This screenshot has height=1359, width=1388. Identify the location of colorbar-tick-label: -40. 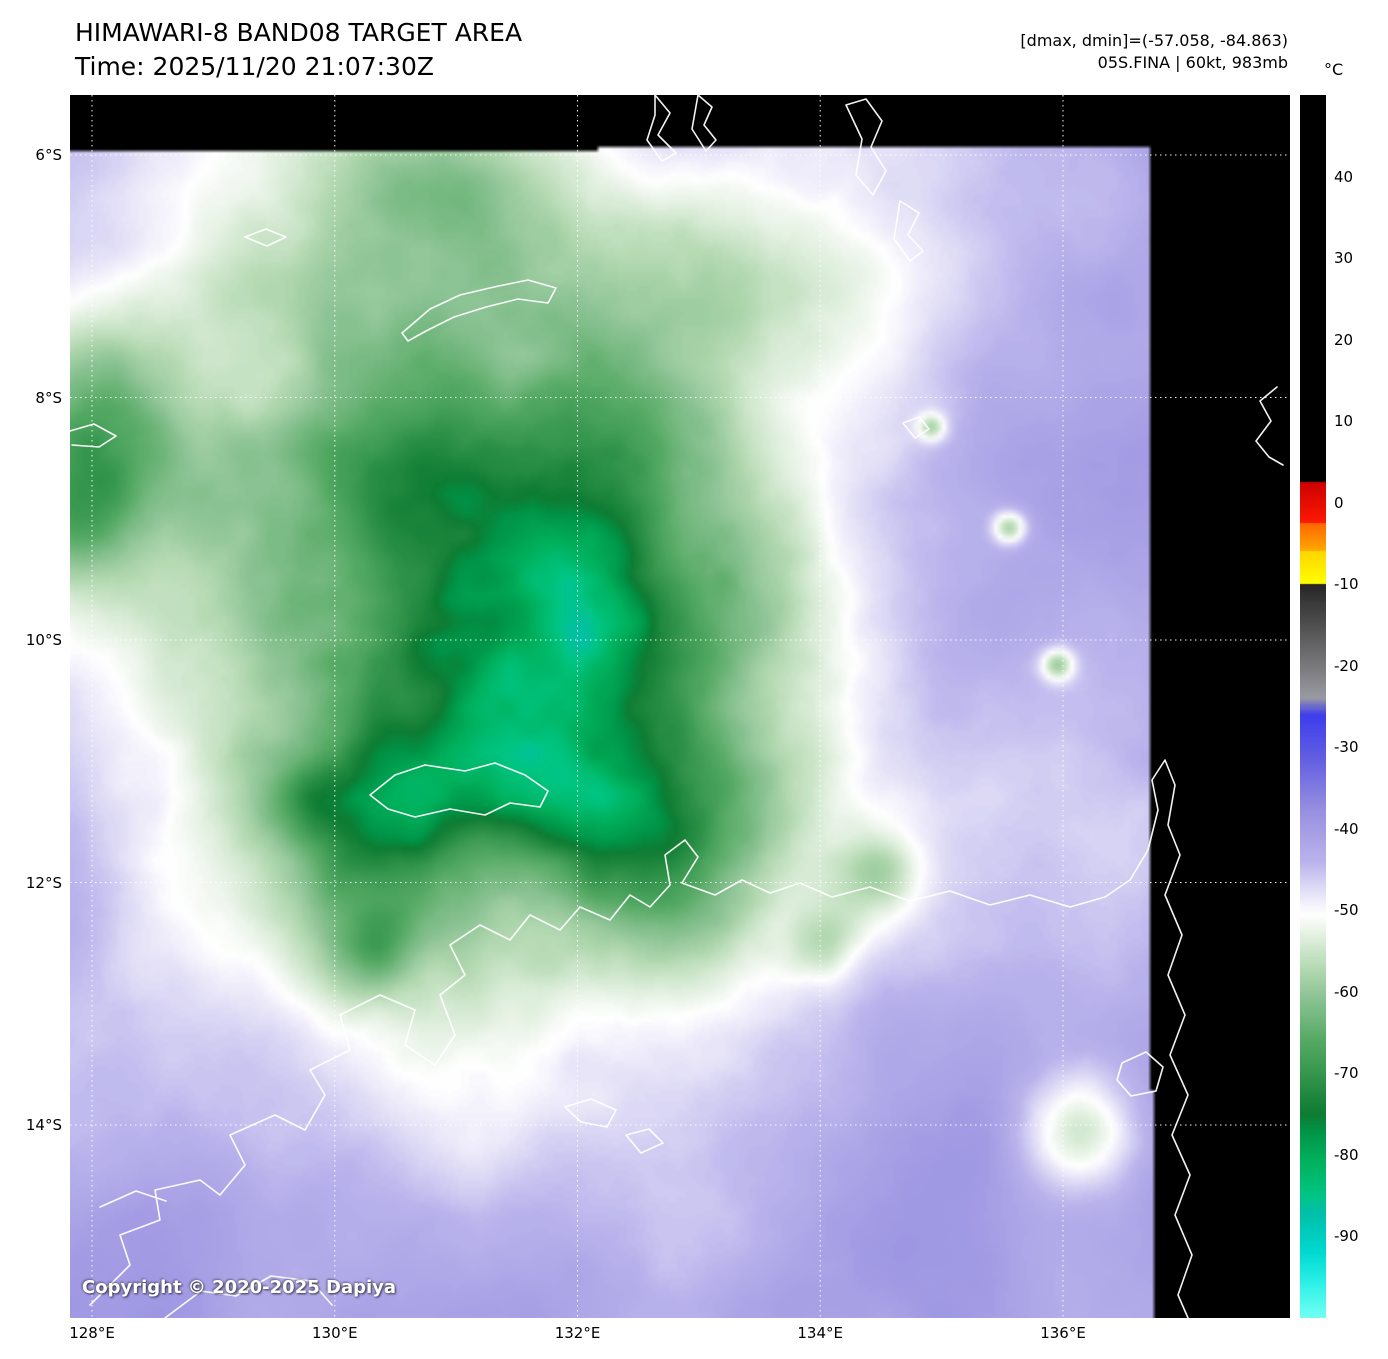
(1346, 828).